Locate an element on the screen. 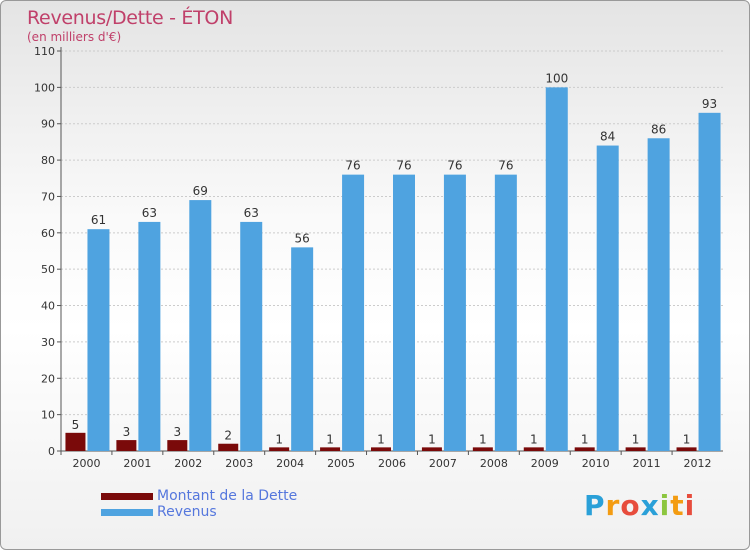  x-tick-label: 2012 is located at coordinates (698, 463).